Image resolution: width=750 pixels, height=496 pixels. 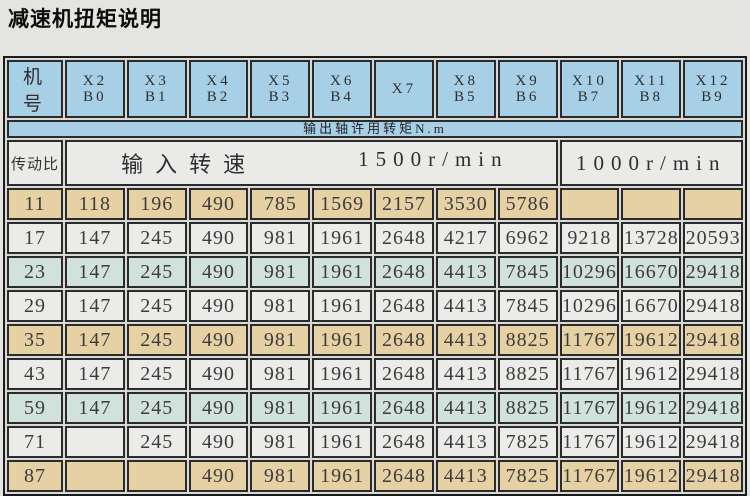 I want to click on column-header-x3: X3 B1, so click(x=156, y=89).